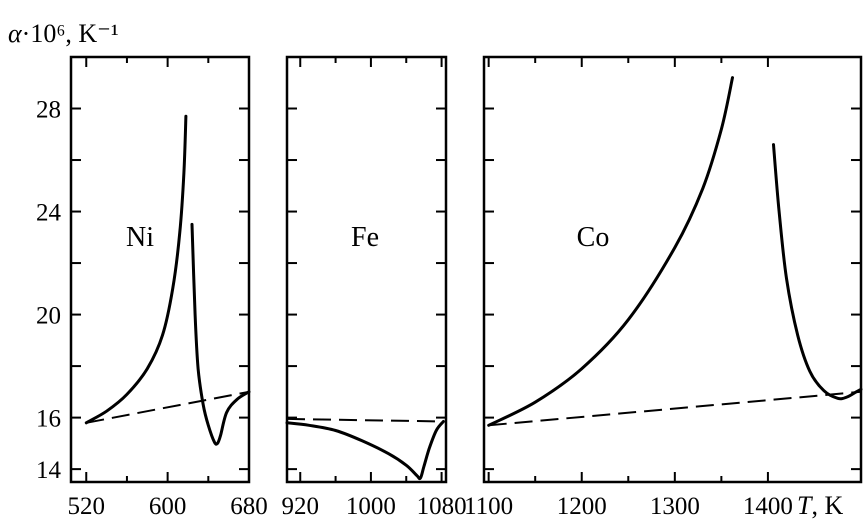  I want to click on x-tick-label: 1000, so click(371, 506).